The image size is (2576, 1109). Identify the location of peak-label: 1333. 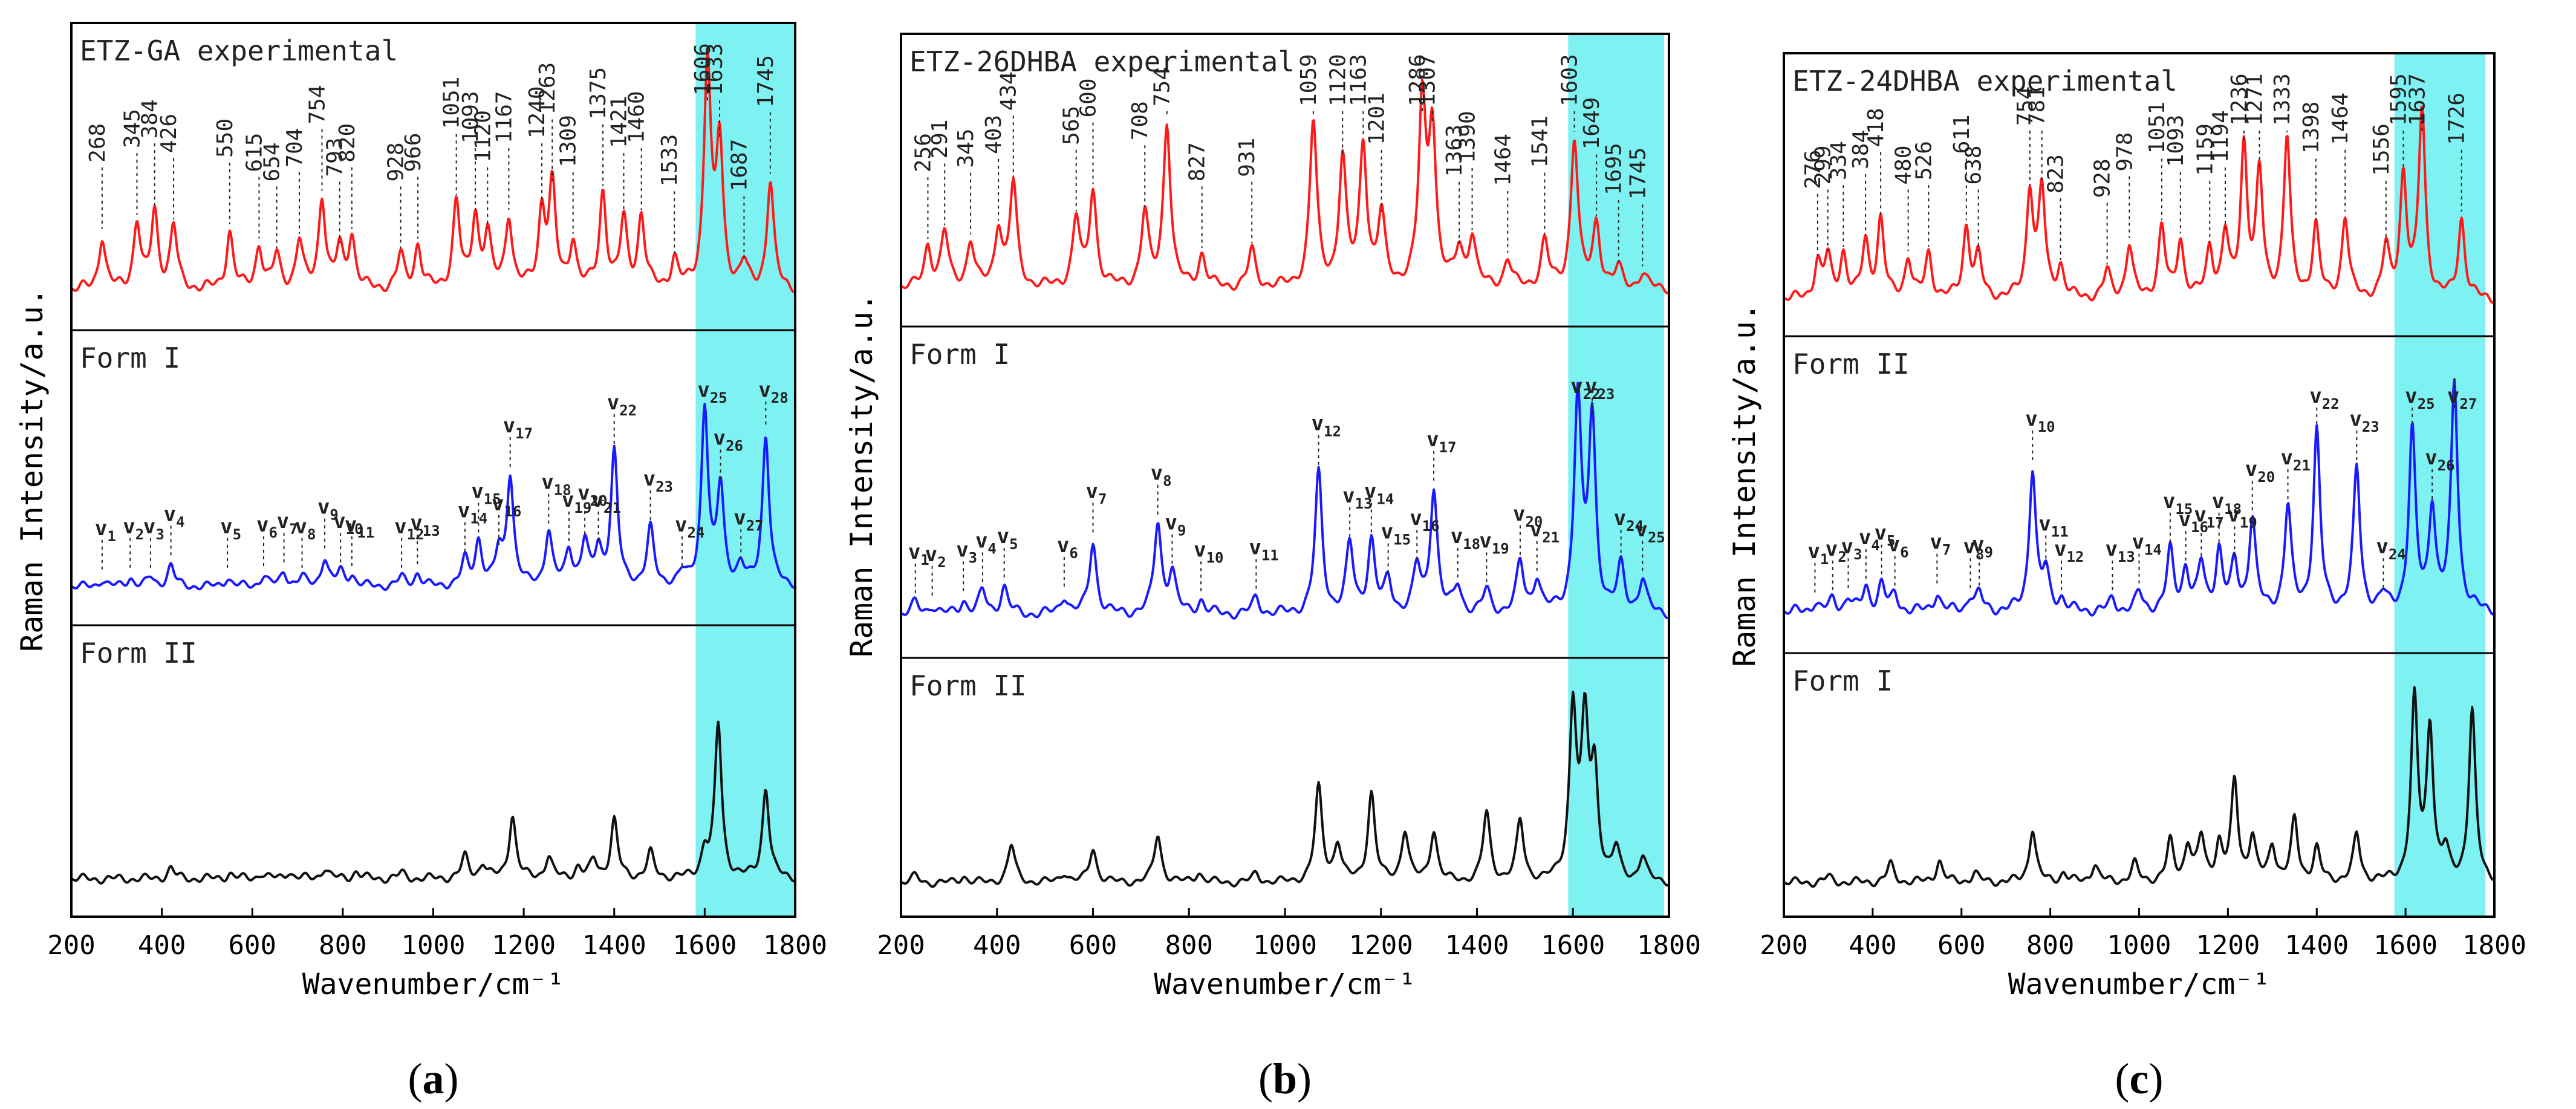
(2283, 99).